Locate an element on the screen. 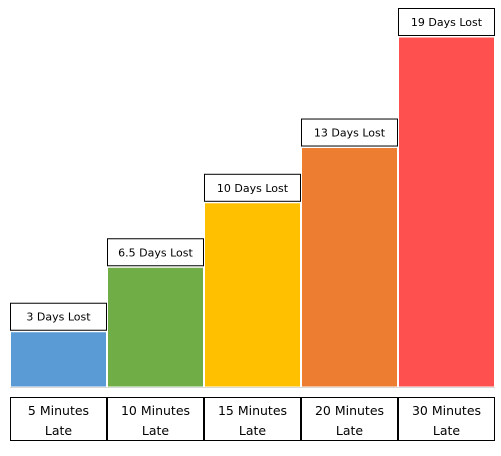  category-label-5-line-1: 30 Minutes is located at coordinates (446, 410).